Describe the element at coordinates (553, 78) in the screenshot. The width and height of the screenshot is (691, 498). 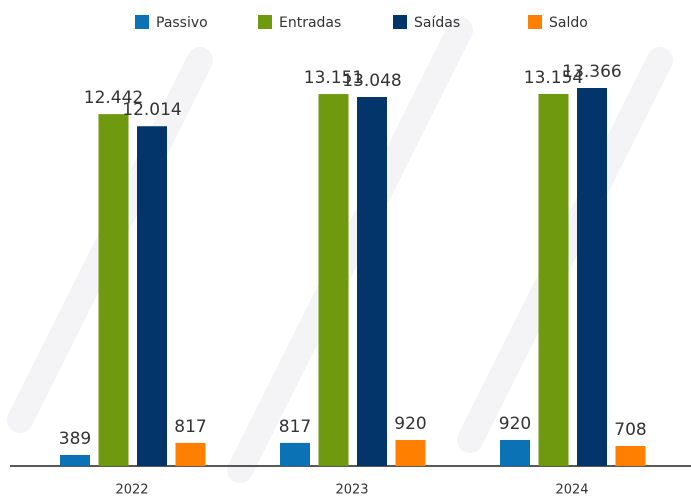
I see `value-label: 13.154` at that location.